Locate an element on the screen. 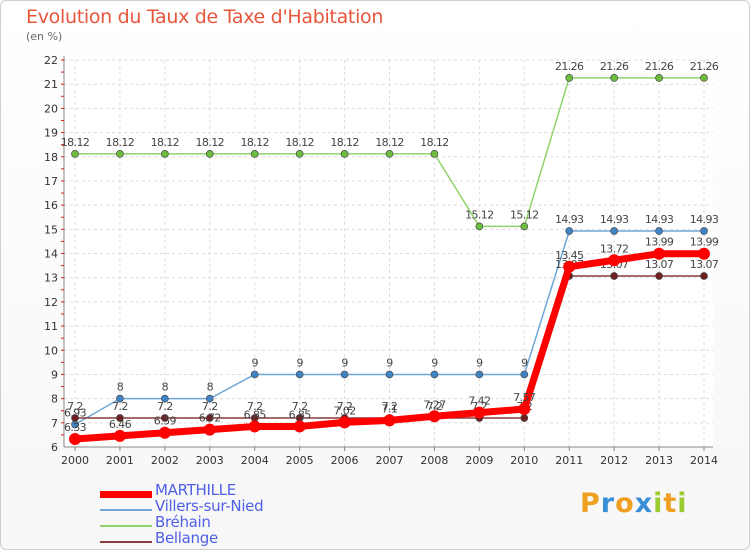 This screenshot has height=550, width=750. data-label: 7.1 is located at coordinates (390, 408).